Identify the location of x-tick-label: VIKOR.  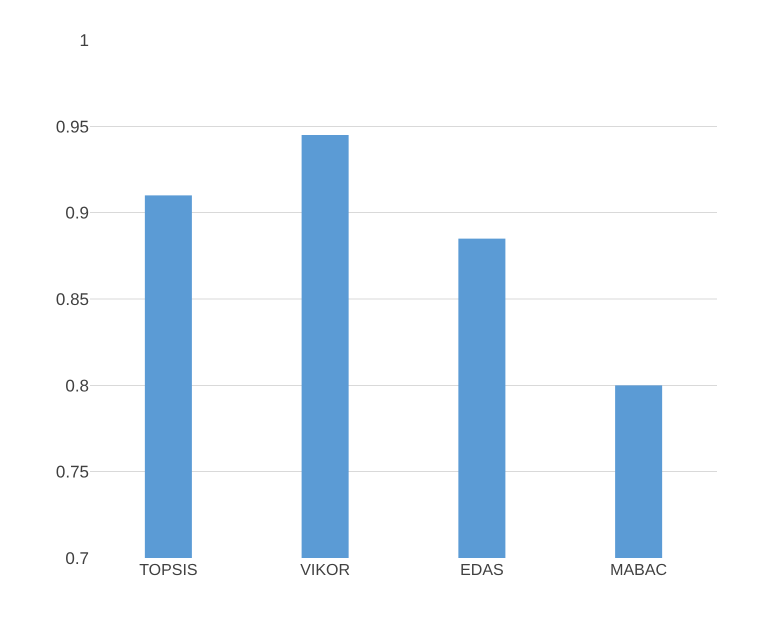
(325, 570).